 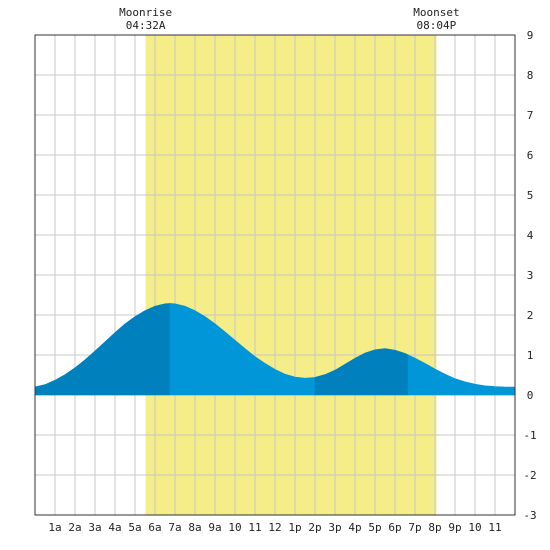 I want to click on y-tick-label: -3, so click(x=529, y=515).